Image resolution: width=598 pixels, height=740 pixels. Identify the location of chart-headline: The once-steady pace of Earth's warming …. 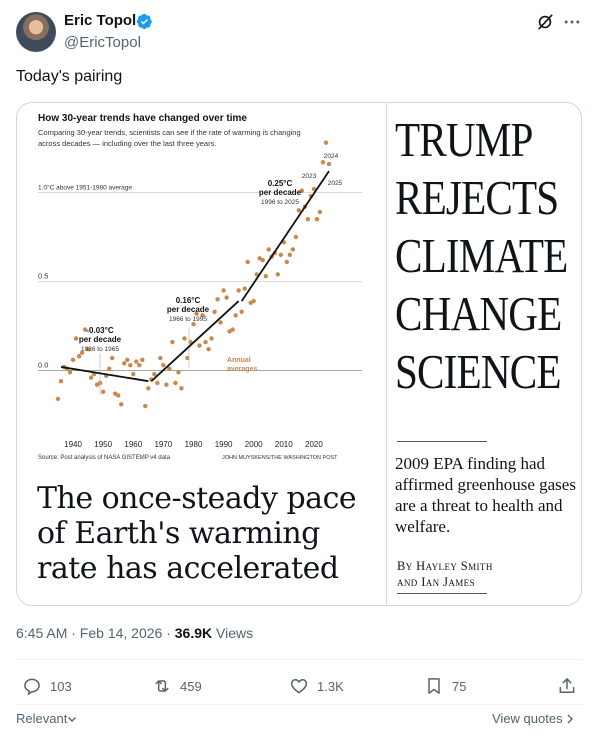
(197, 533).